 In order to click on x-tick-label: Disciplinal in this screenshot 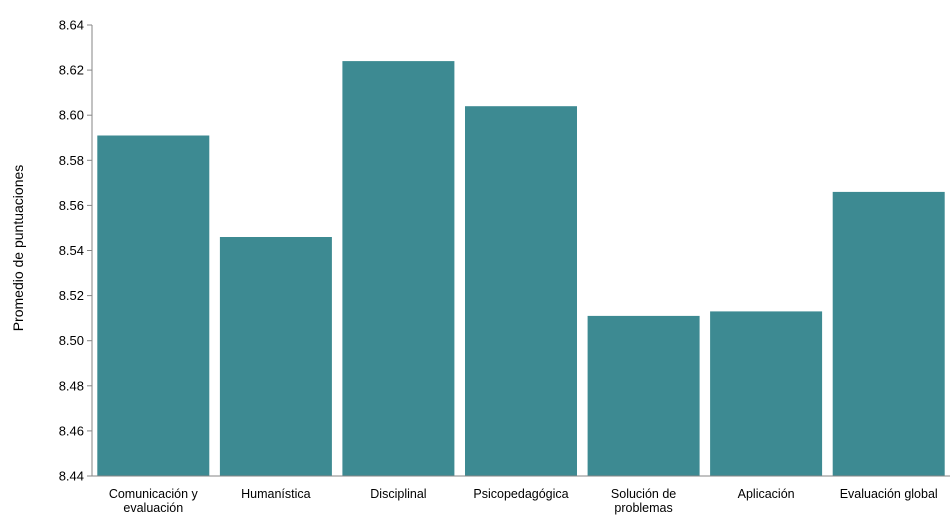, I will do `click(398, 494)`.